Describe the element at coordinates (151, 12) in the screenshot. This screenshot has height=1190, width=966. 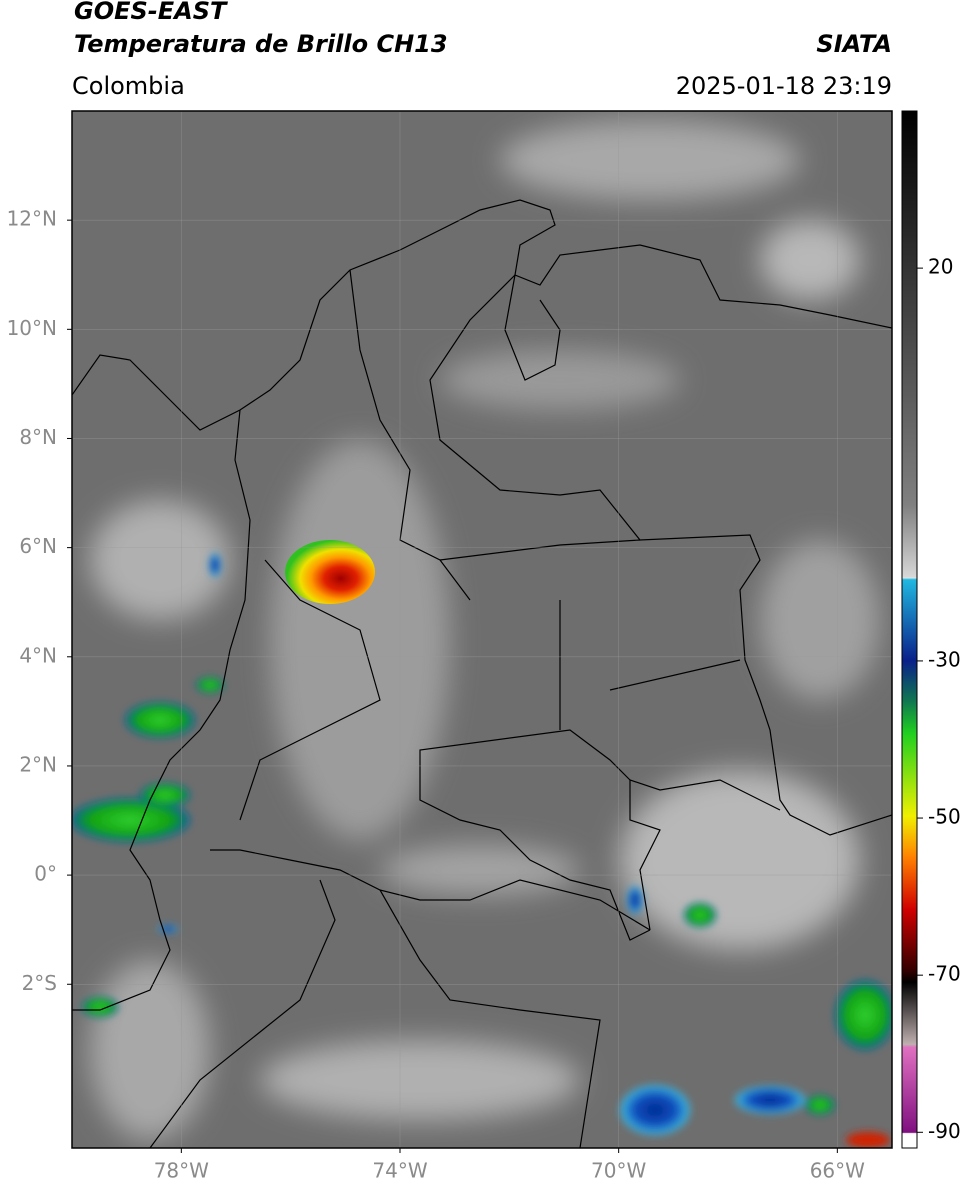
I see `title: GOES-EAST` at that location.